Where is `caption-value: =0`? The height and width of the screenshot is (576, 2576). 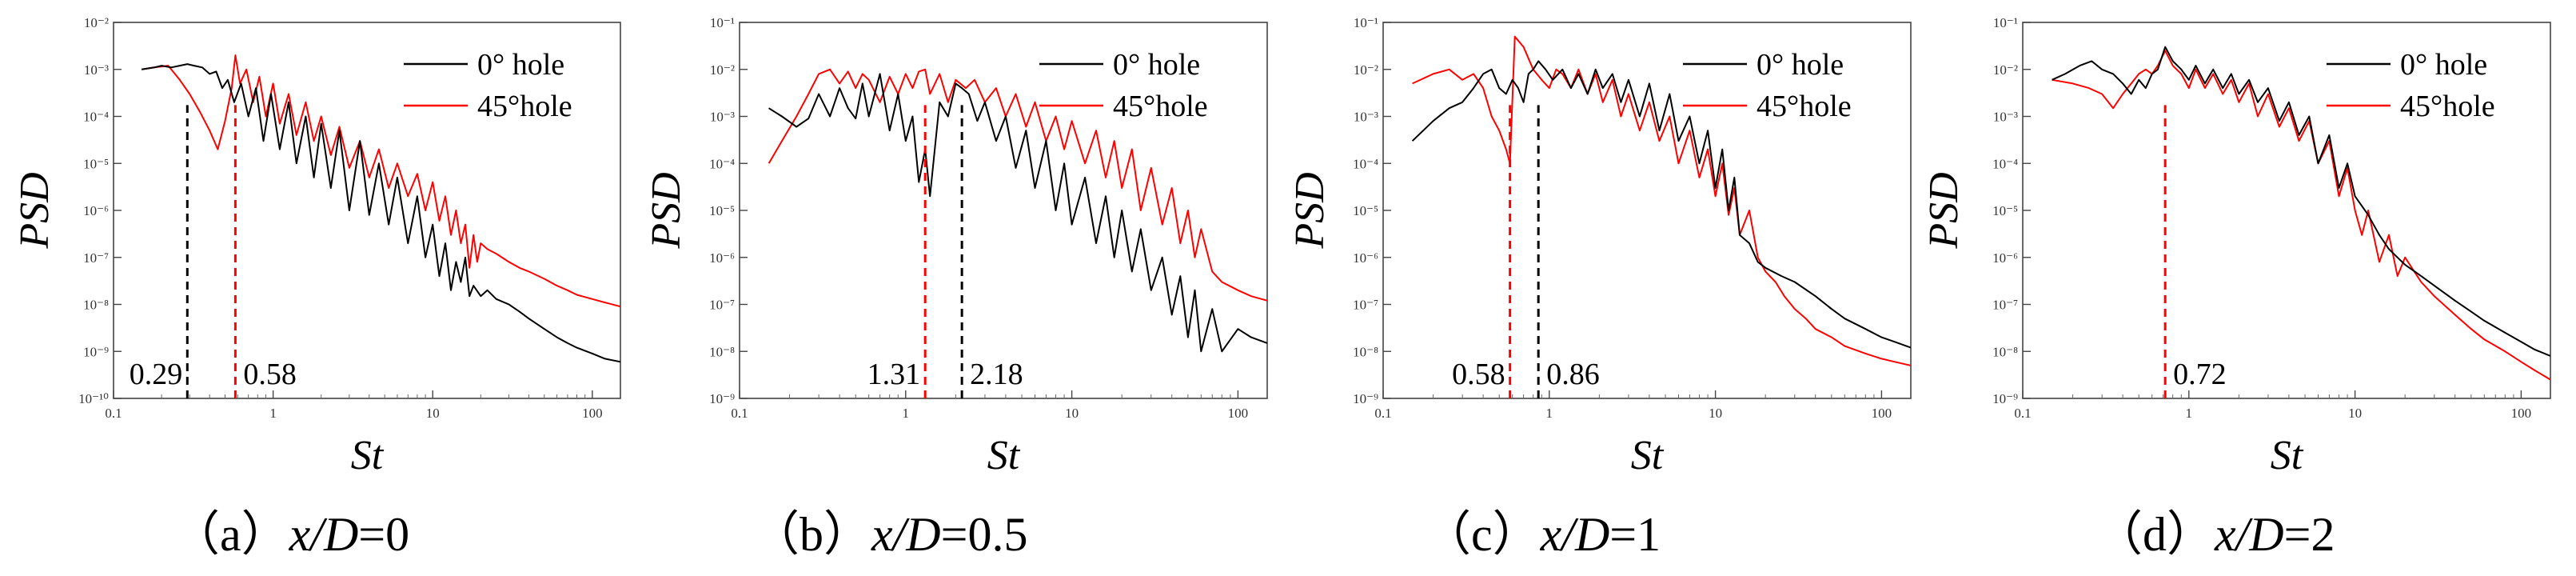 caption-value: =0 is located at coordinates (384, 534).